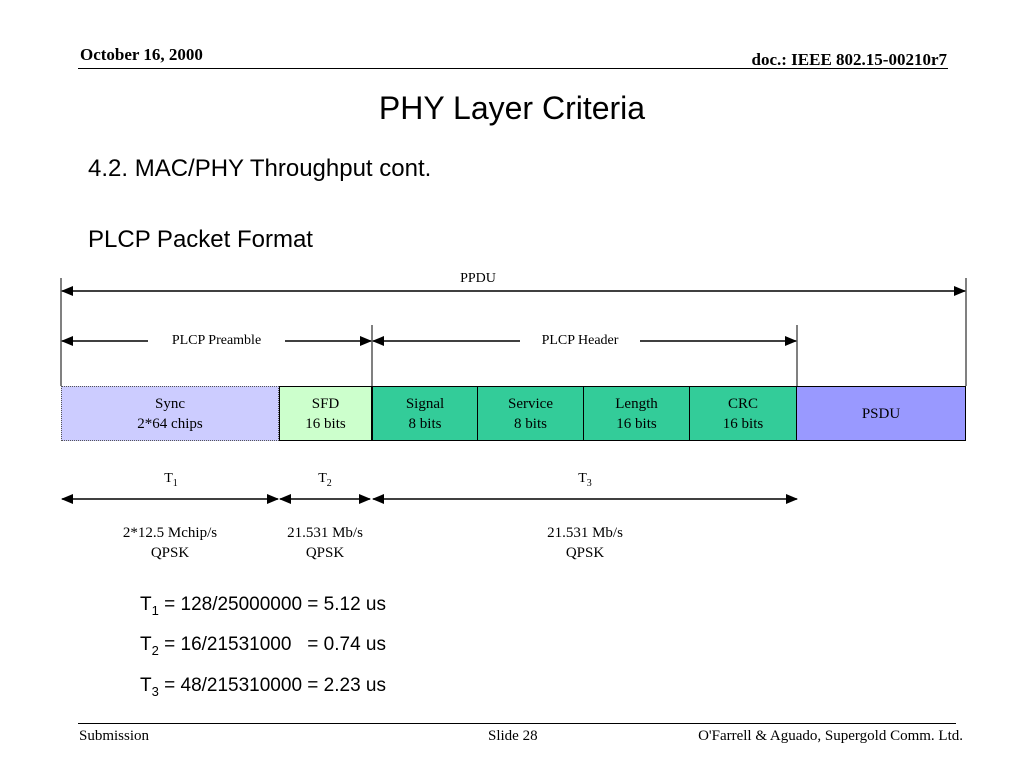 This screenshot has width=1024, height=768. What do you see at coordinates (325, 480) in the screenshot?
I see `t2-label: T2` at bounding box center [325, 480].